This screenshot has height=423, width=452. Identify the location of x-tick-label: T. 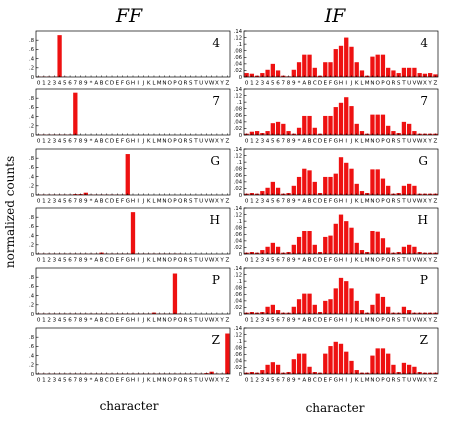
(195, 261).